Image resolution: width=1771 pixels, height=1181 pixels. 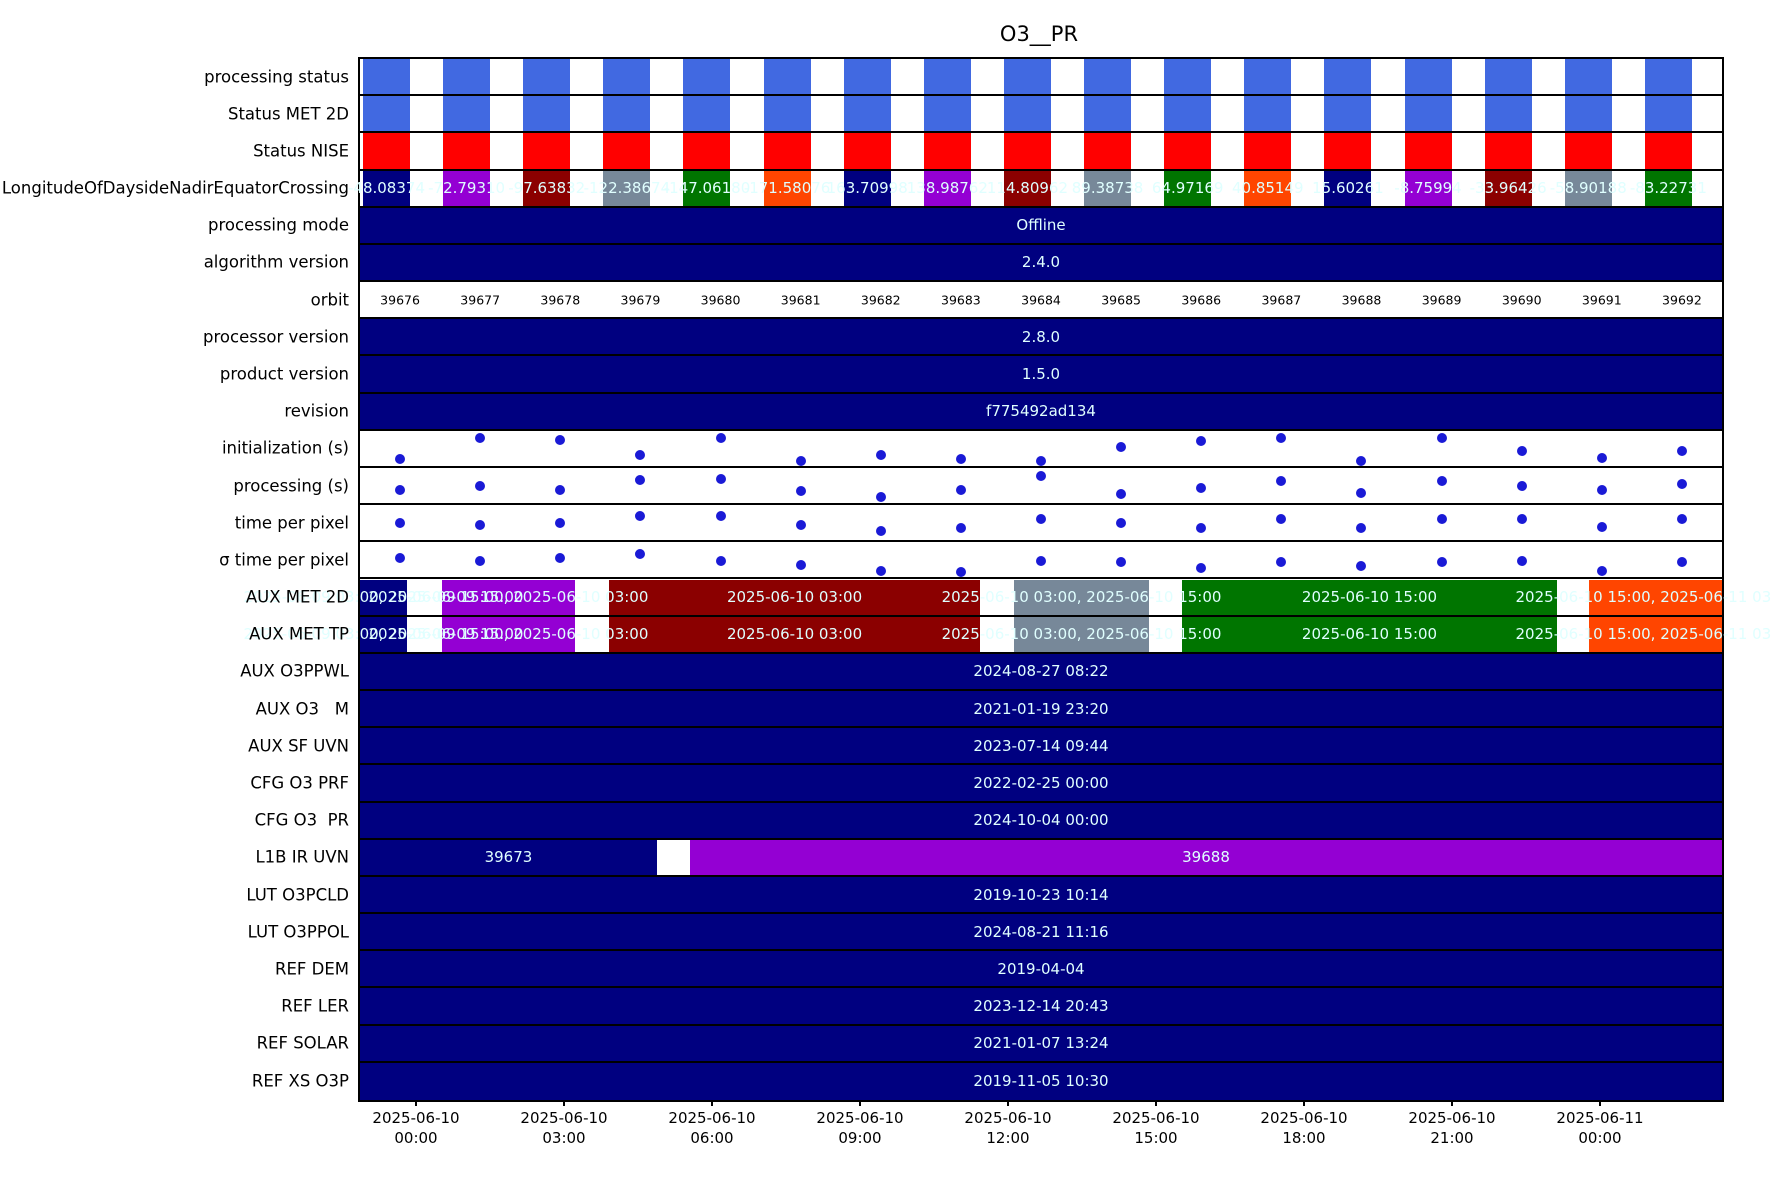 What do you see at coordinates (986, 784) in the screenshot?
I see `timeline-row-cfg-o3-prf: CFG O3 PRF 2022-02-25 00:00` at bounding box center [986, 784].